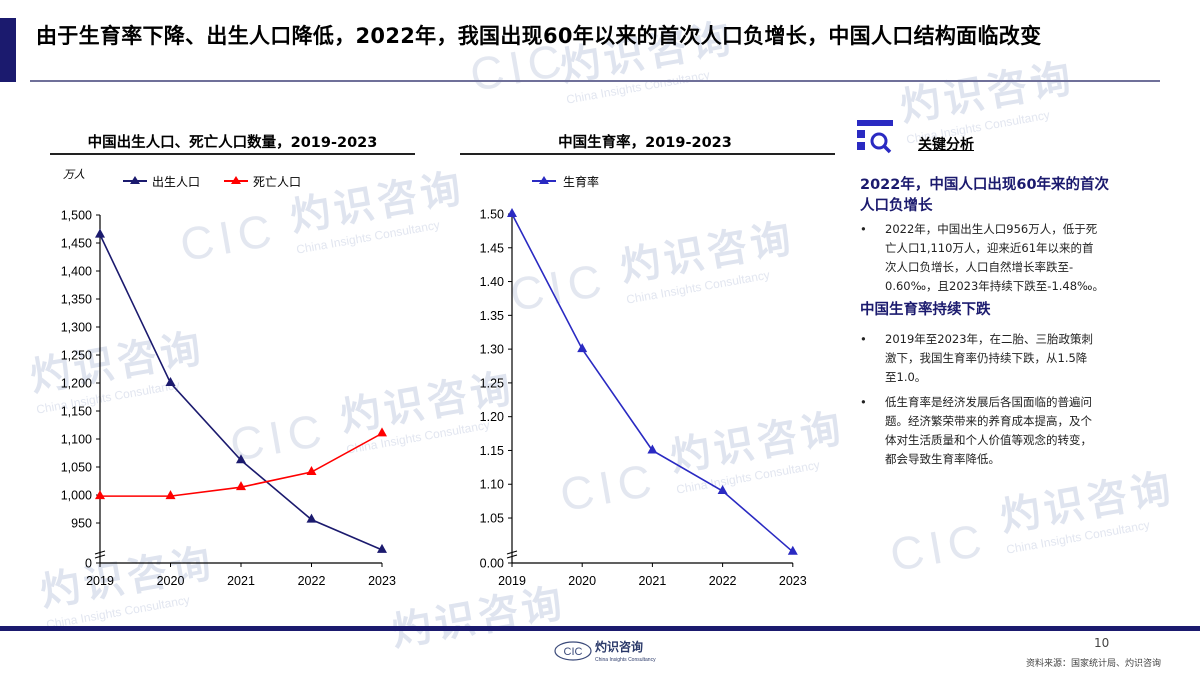  Describe the element at coordinates (1102, 643) in the screenshot. I see `page-number: 10` at that location.